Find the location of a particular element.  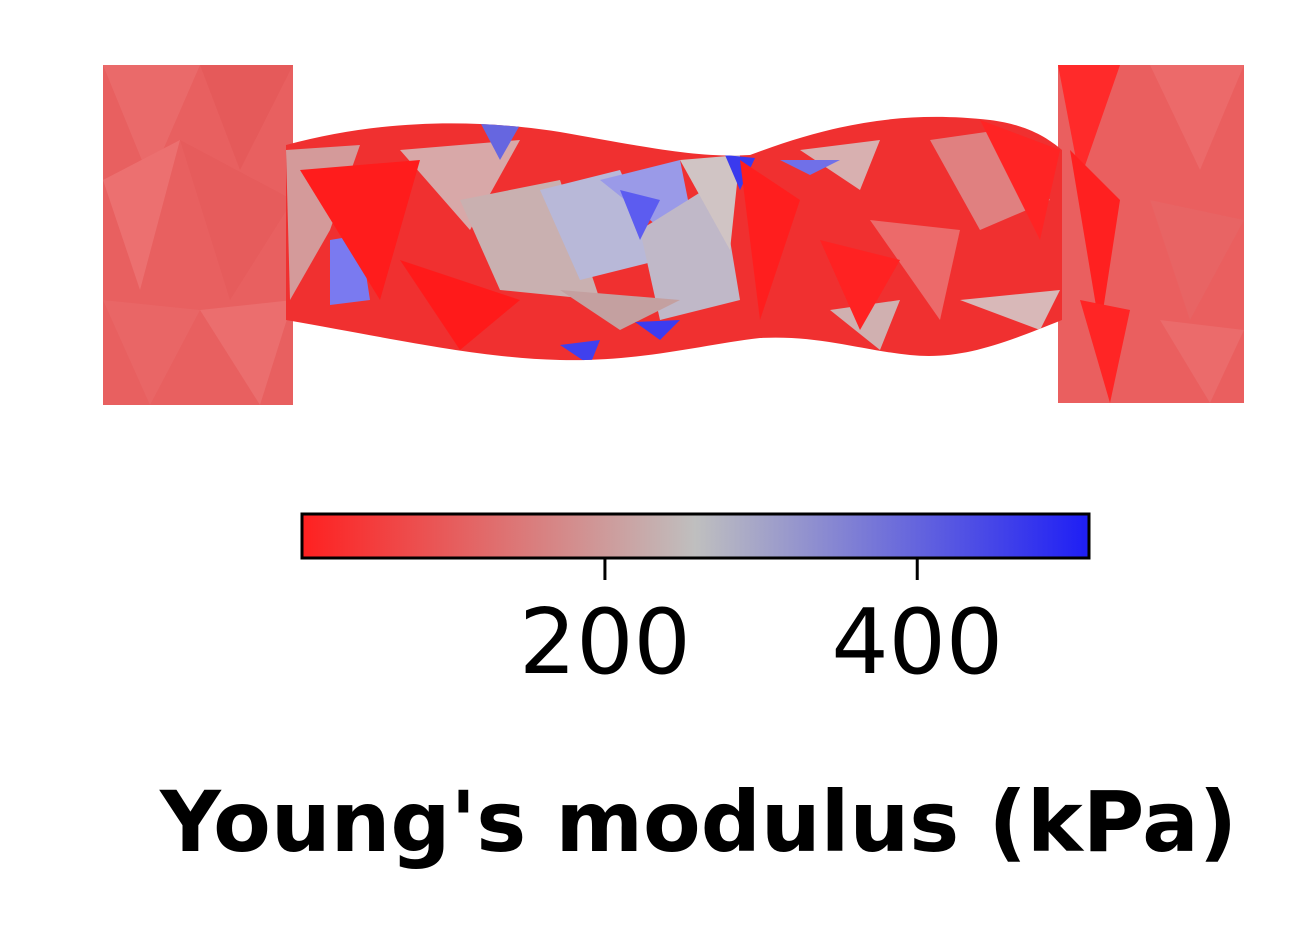

right-grip is located at coordinates (1151, 234).